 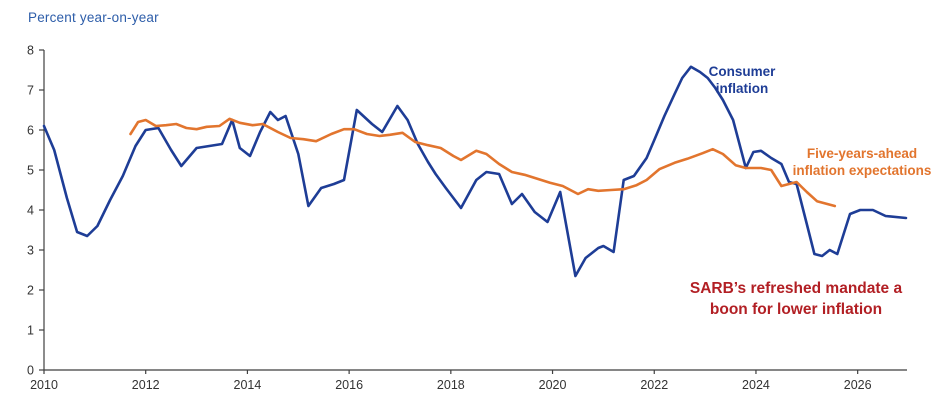 I want to click on x-tick-label: 2010, so click(x=44, y=385).